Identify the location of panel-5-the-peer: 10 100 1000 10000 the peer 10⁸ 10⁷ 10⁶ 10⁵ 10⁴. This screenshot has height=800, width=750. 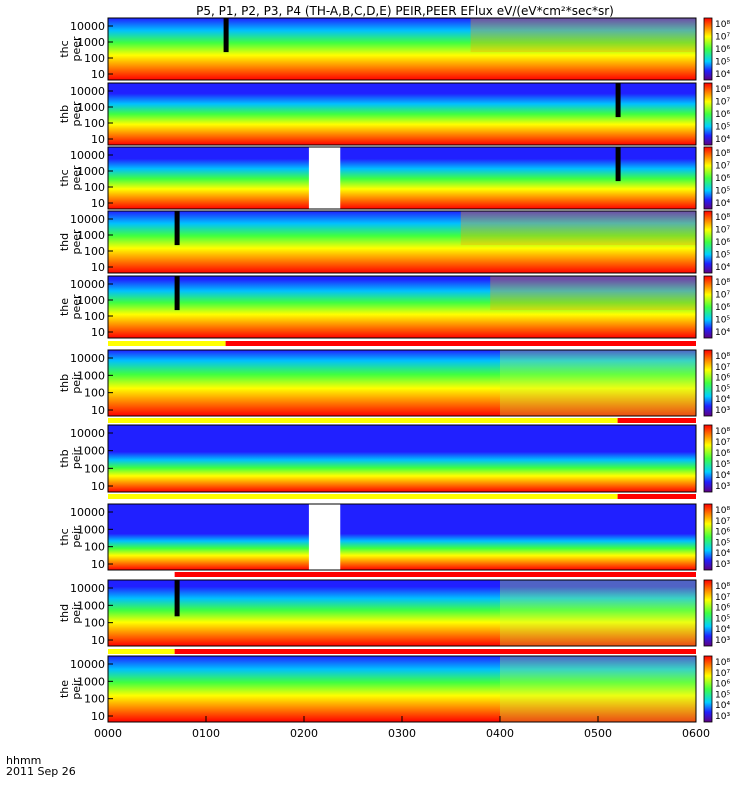
(394, 307).